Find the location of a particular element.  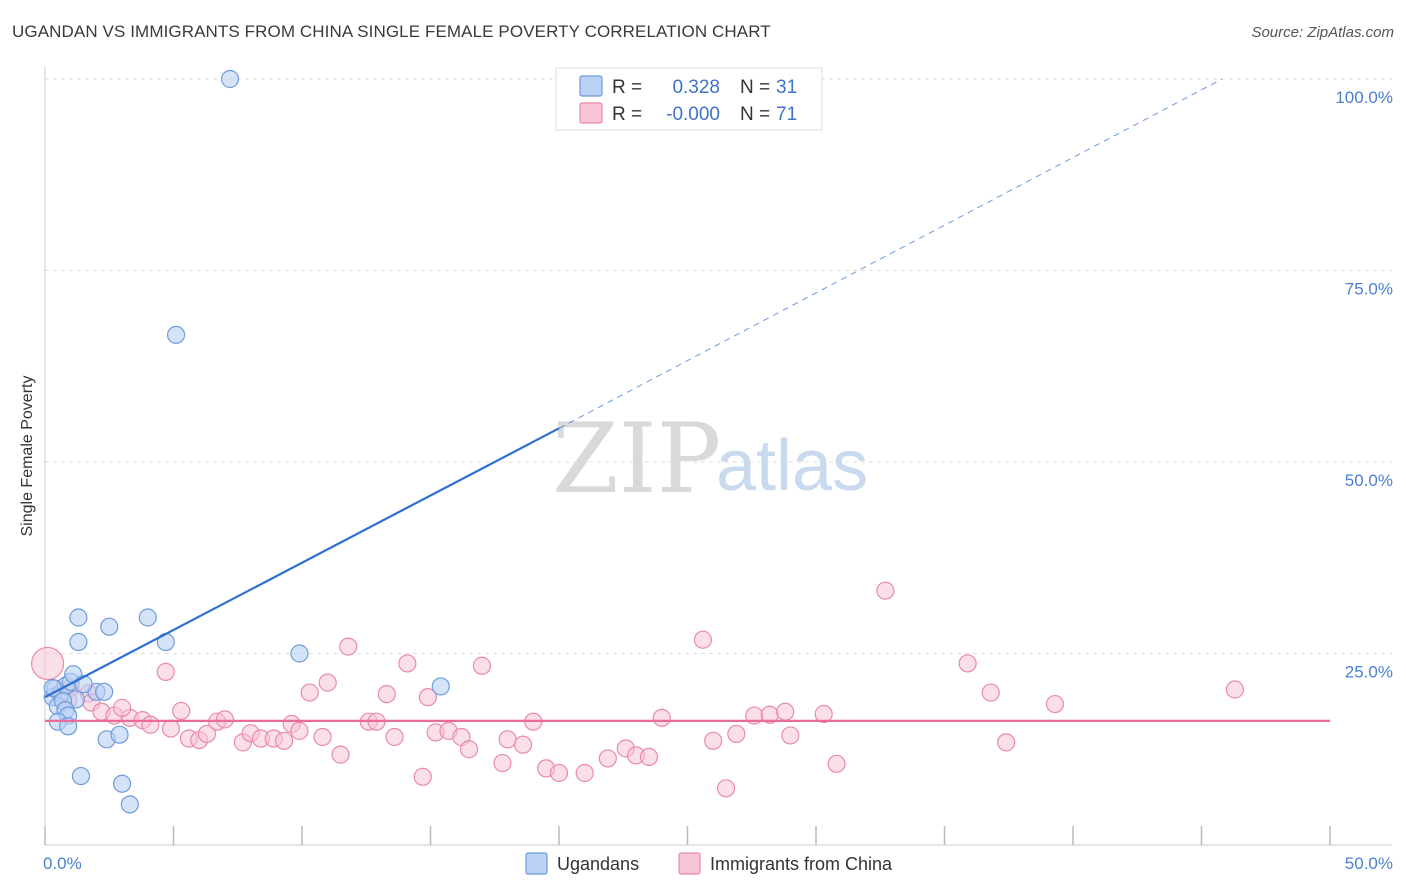

source-label: Source: ZipAtlas.com is located at coordinates (1322, 32).